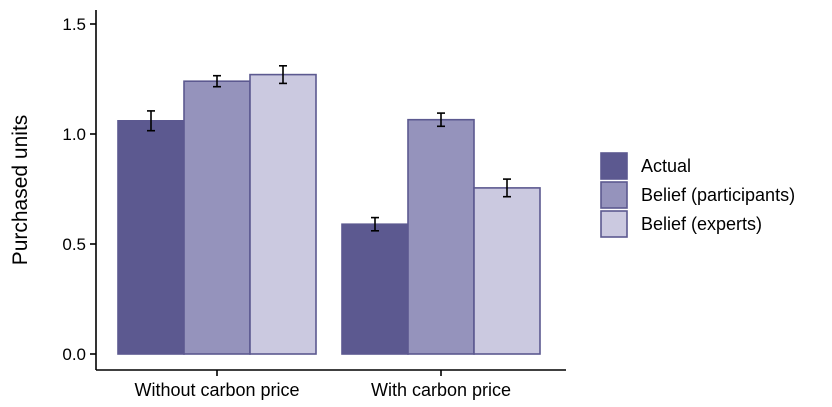 The width and height of the screenshot is (832, 407). Describe the element at coordinates (441, 390) in the screenshot. I see `x-tick-label: With carbon price` at that location.